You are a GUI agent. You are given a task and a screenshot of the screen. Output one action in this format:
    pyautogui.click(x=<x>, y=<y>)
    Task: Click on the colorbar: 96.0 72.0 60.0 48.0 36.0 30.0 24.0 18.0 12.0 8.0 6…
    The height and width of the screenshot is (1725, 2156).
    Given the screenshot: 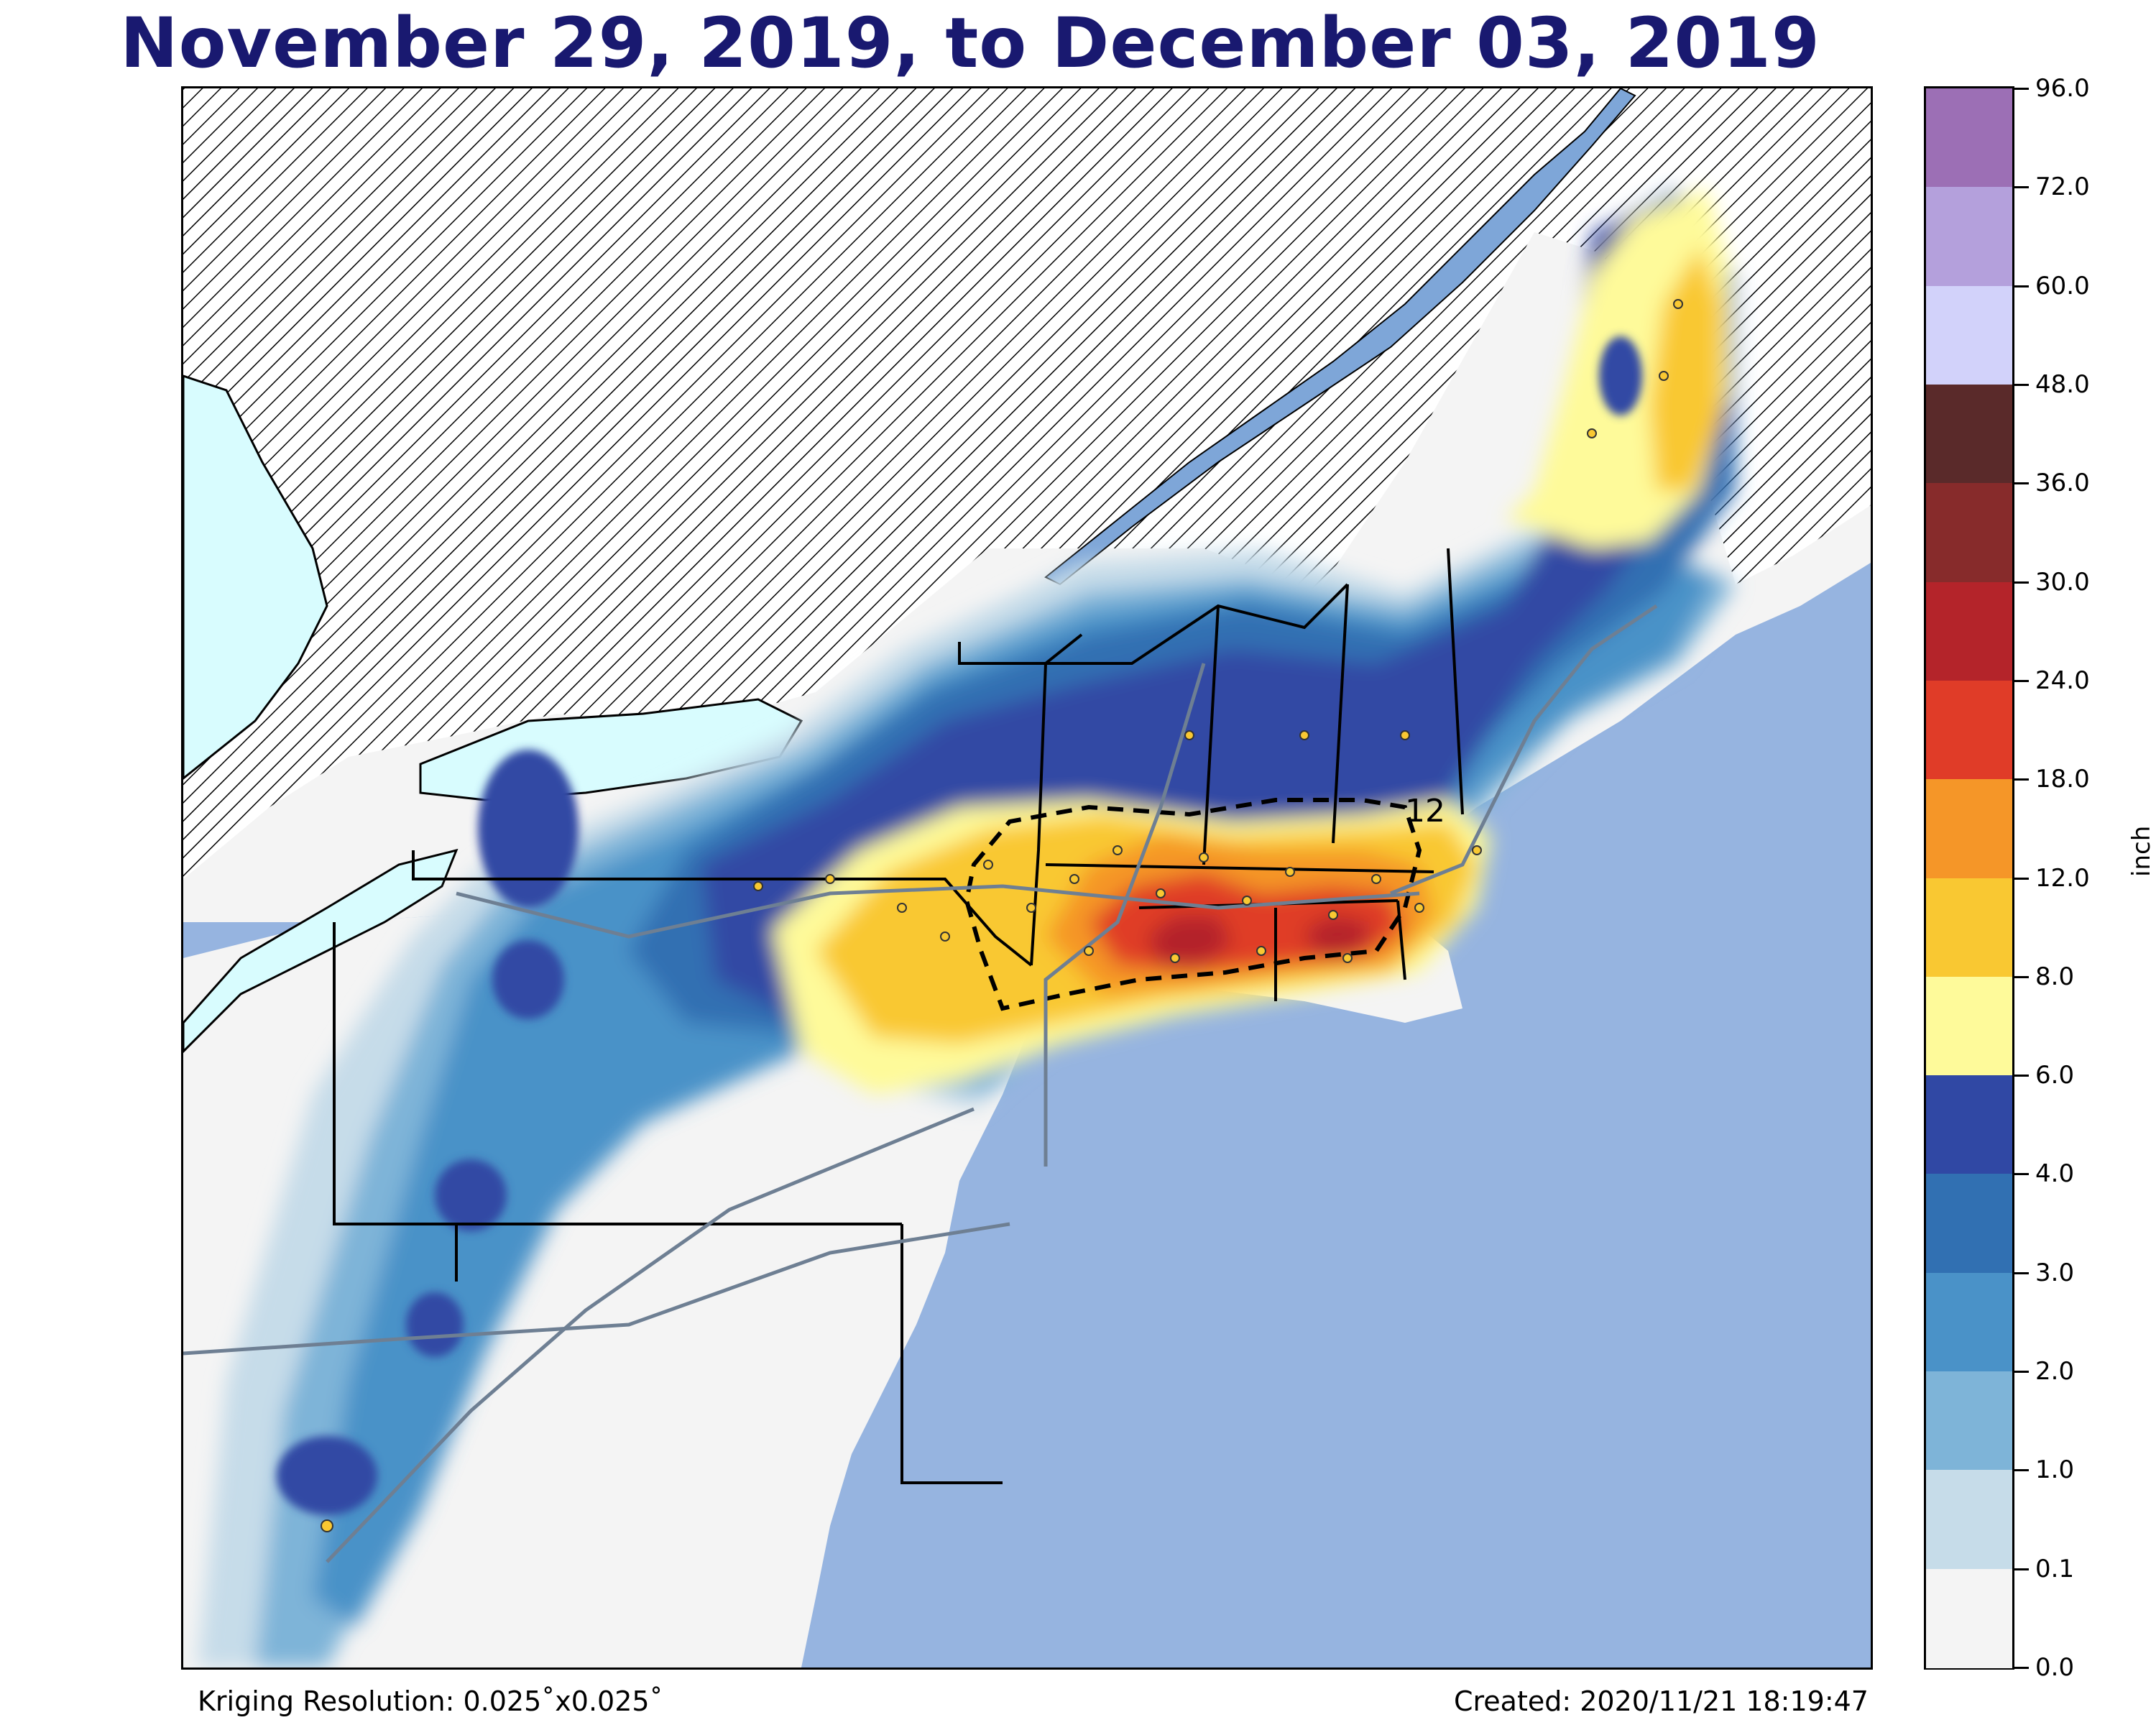 What is the action you would take?
    pyautogui.click(x=2007, y=878)
    